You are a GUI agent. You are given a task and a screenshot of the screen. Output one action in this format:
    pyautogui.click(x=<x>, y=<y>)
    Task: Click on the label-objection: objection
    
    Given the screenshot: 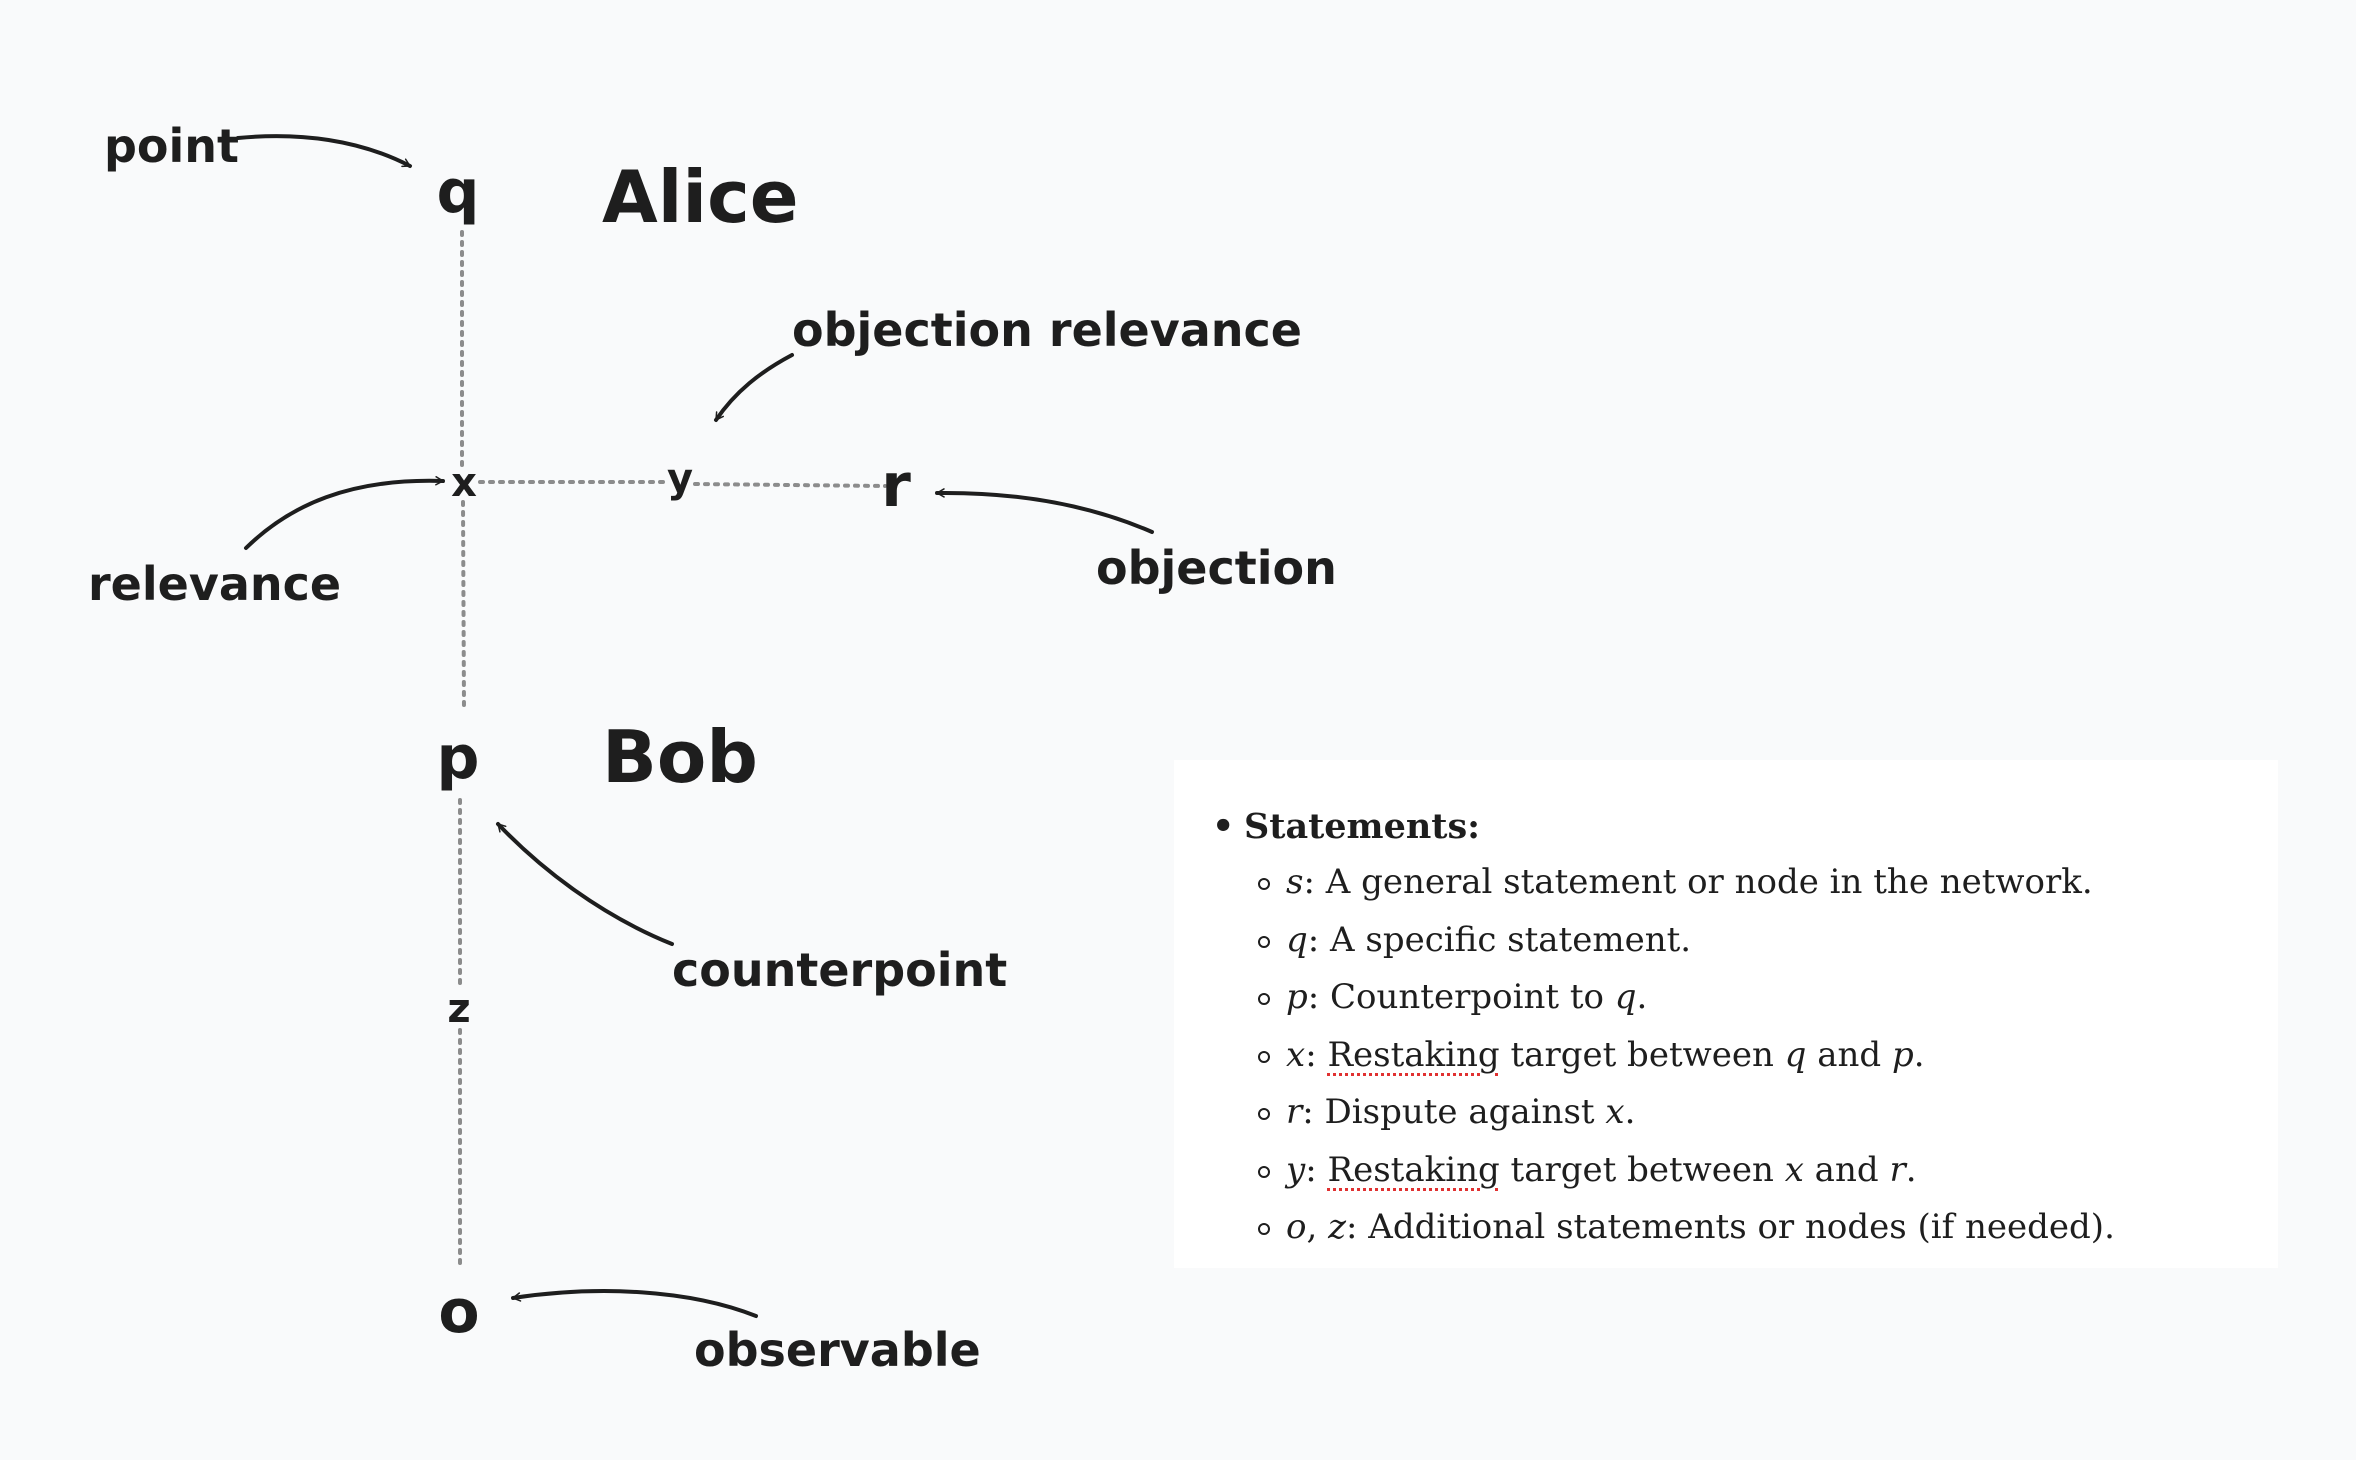 What is the action you would take?
    pyautogui.click(x=1216, y=568)
    